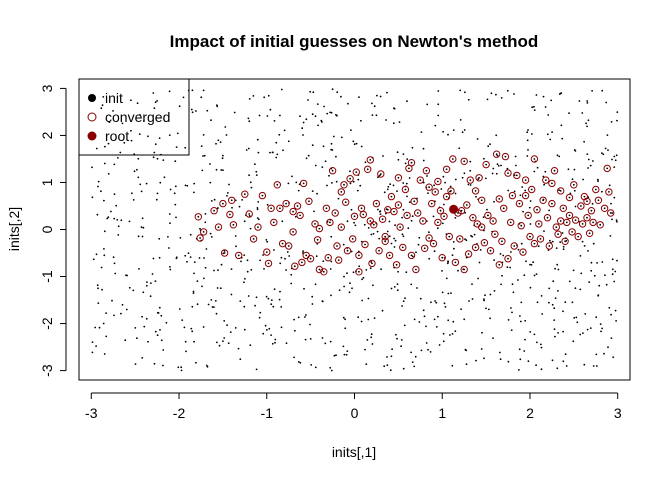 The height and width of the screenshot is (480, 672). What do you see at coordinates (47, 135) in the screenshot?
I see `y-tick-label: 2` at bounding box center [47, 135].